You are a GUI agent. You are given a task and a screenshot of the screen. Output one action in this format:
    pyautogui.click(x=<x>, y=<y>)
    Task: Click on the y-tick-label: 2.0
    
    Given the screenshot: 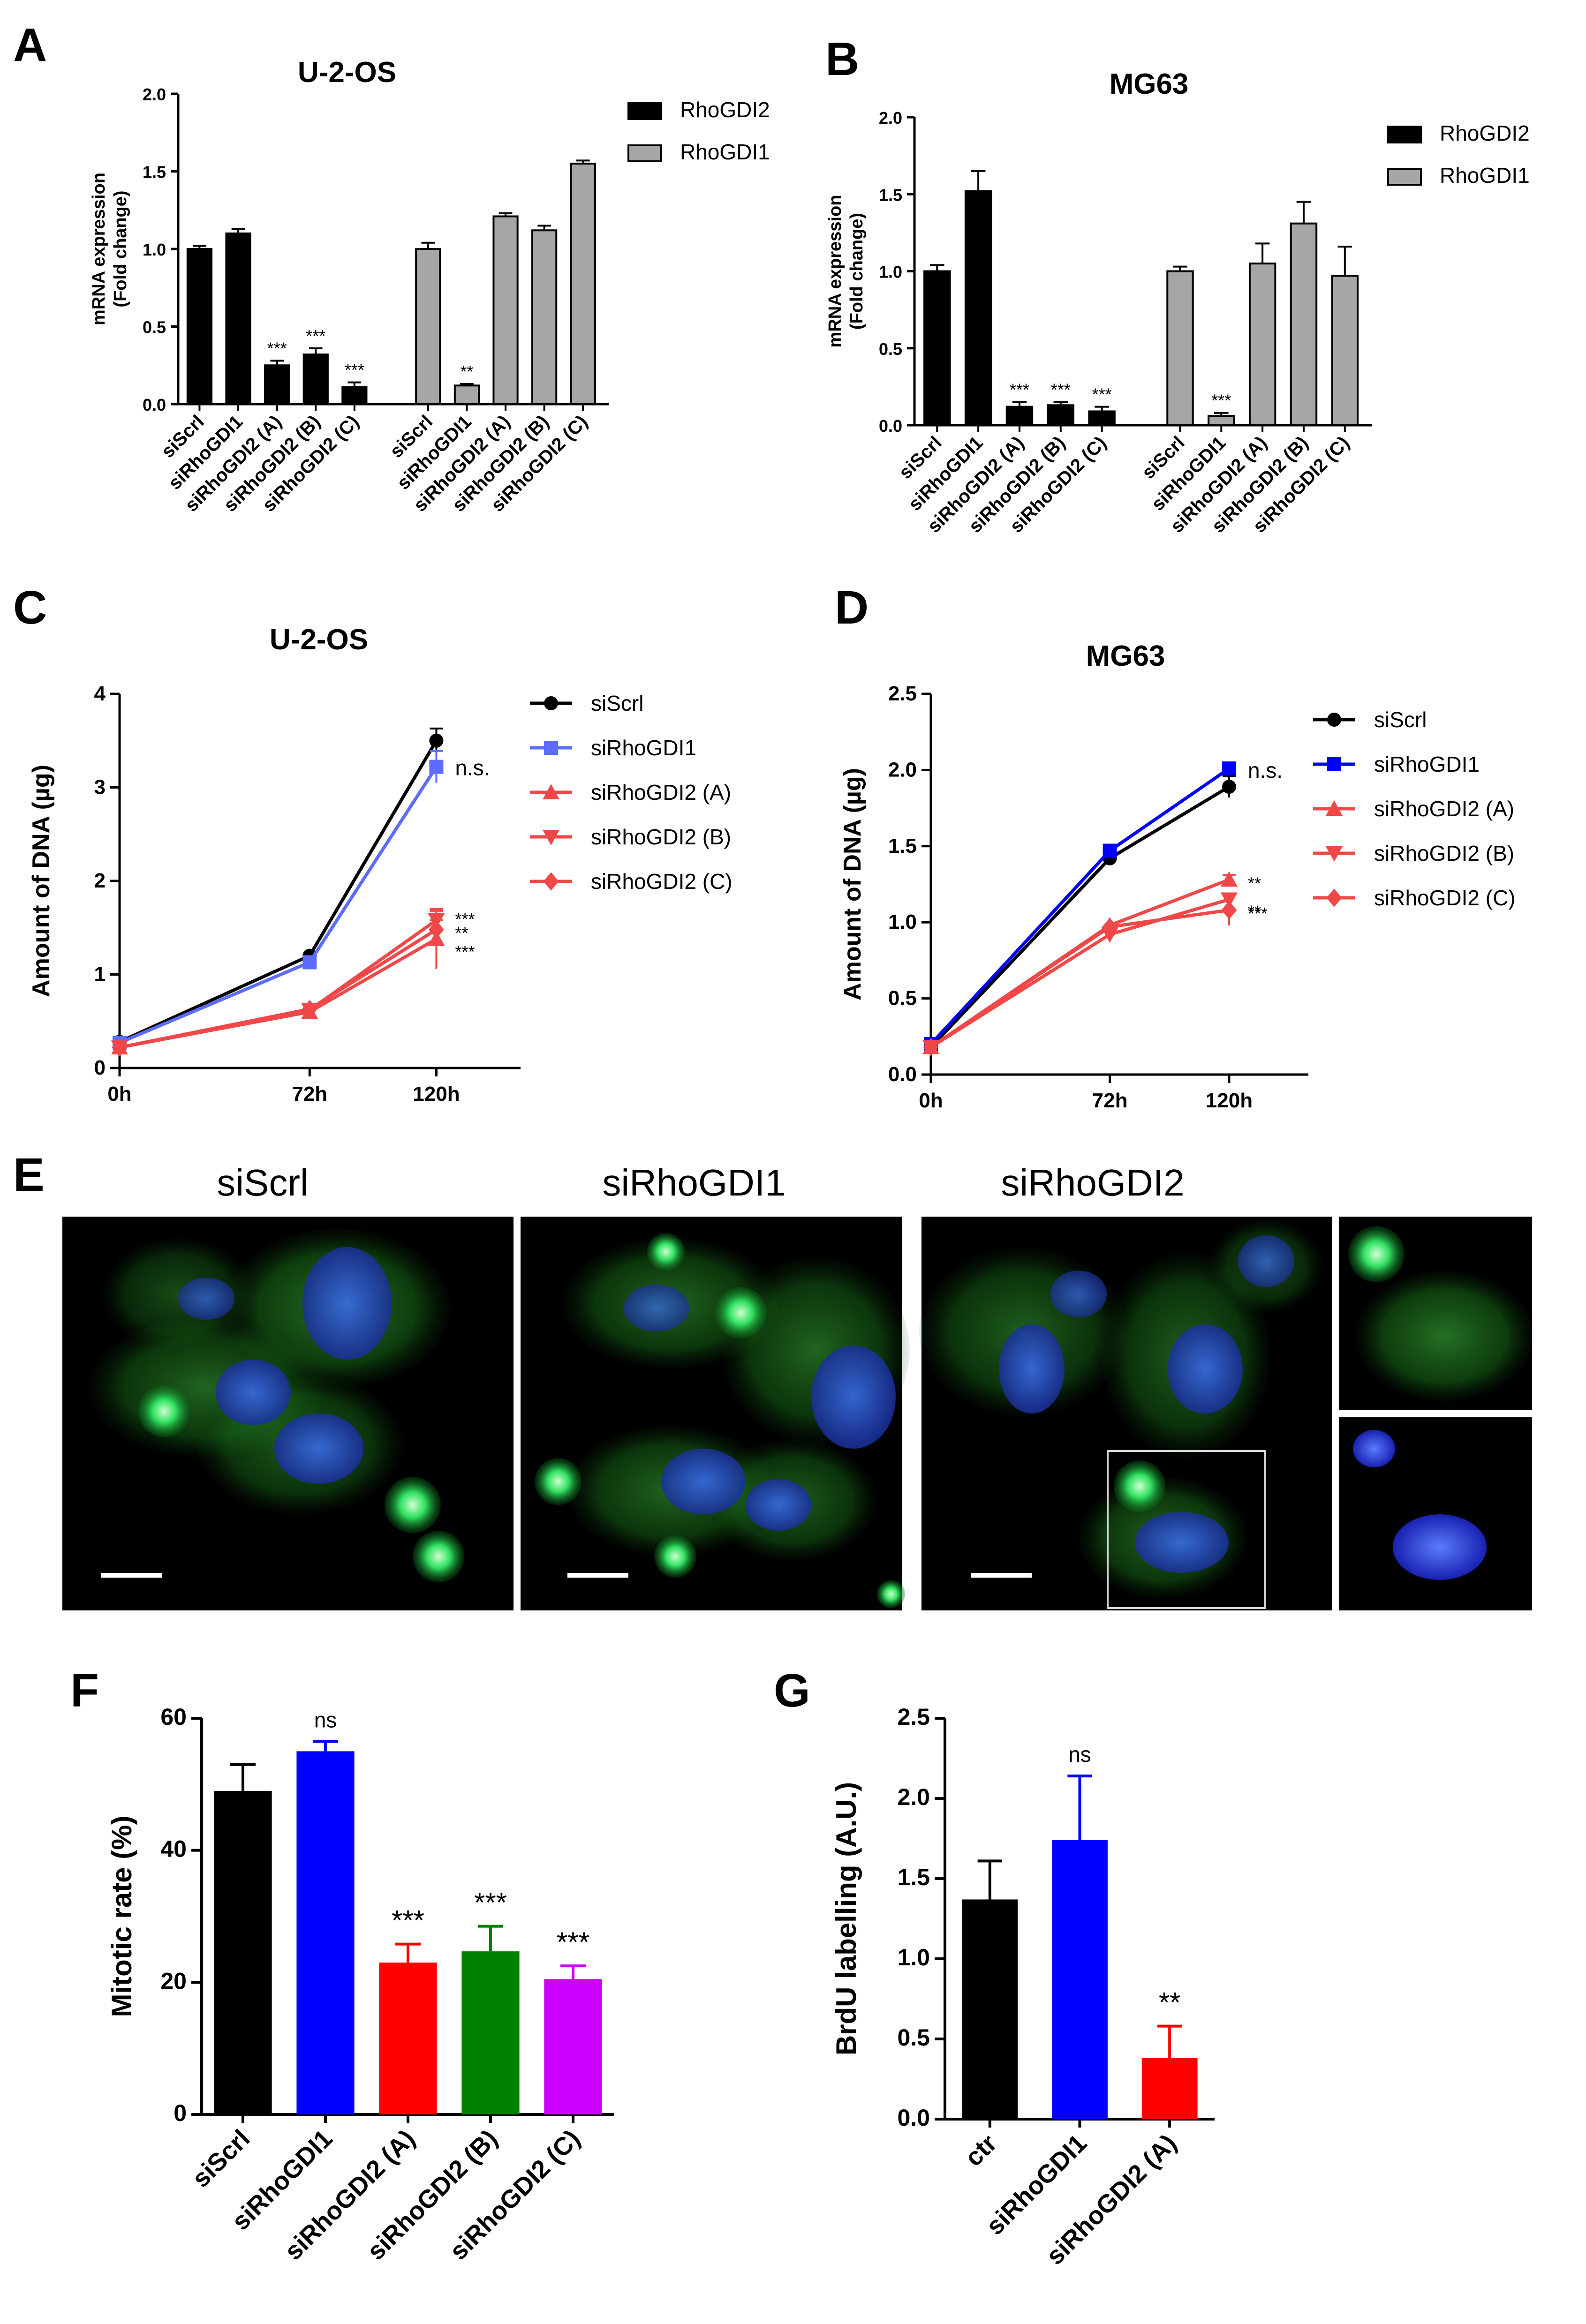 What is the action you would take?
    pyautogui.click(x=154, y=94)
    